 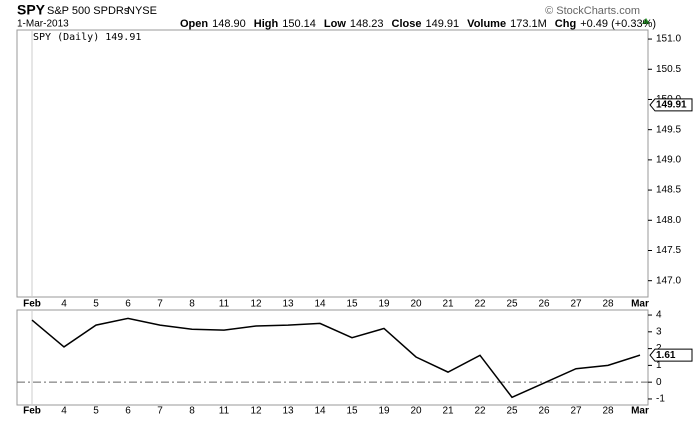 What do you see at coordinates (668, 129) in the screenshot?
I see `y-tick-label: 149.5` at bounding box center [668, 129].